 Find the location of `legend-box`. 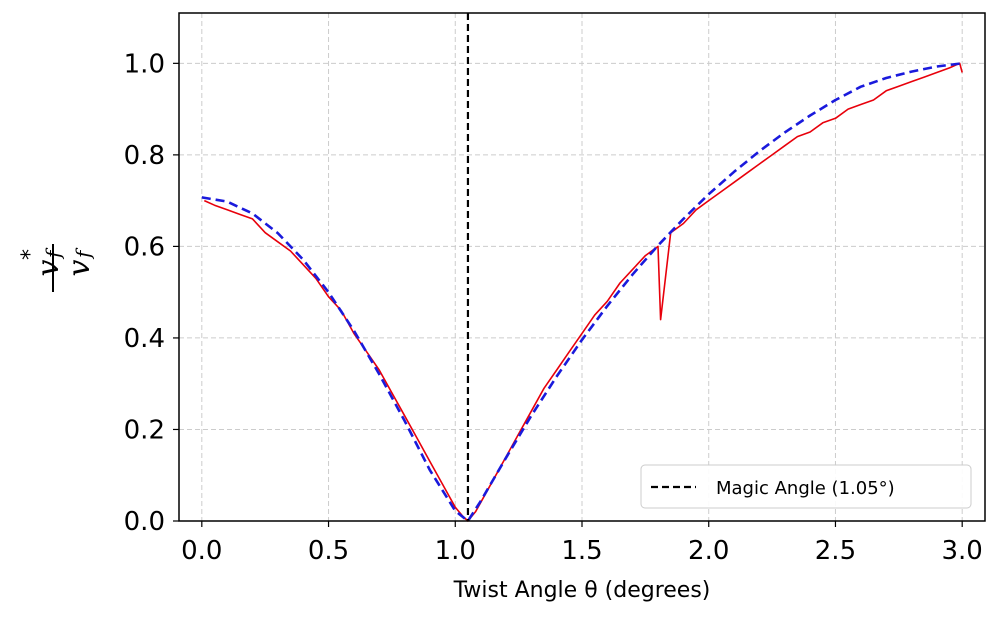

legend-box is located at coordinates (806, 486).